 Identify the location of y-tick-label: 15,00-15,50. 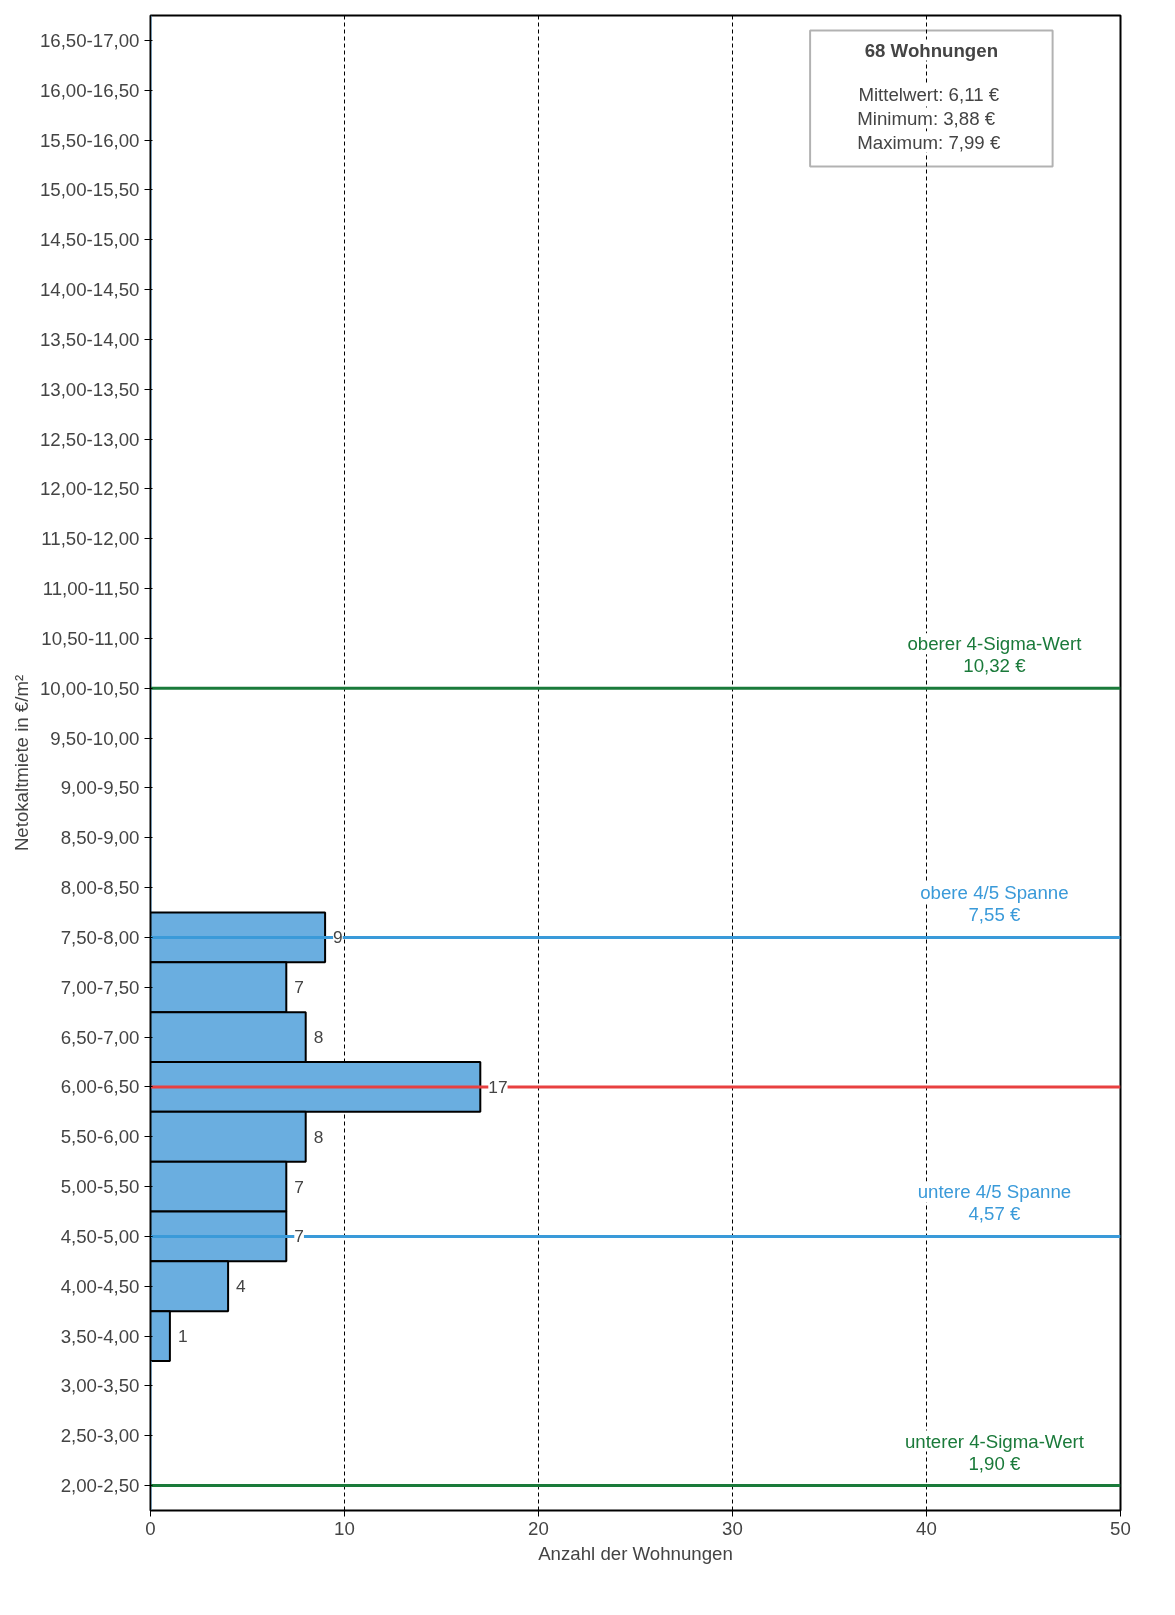
(89, 190).